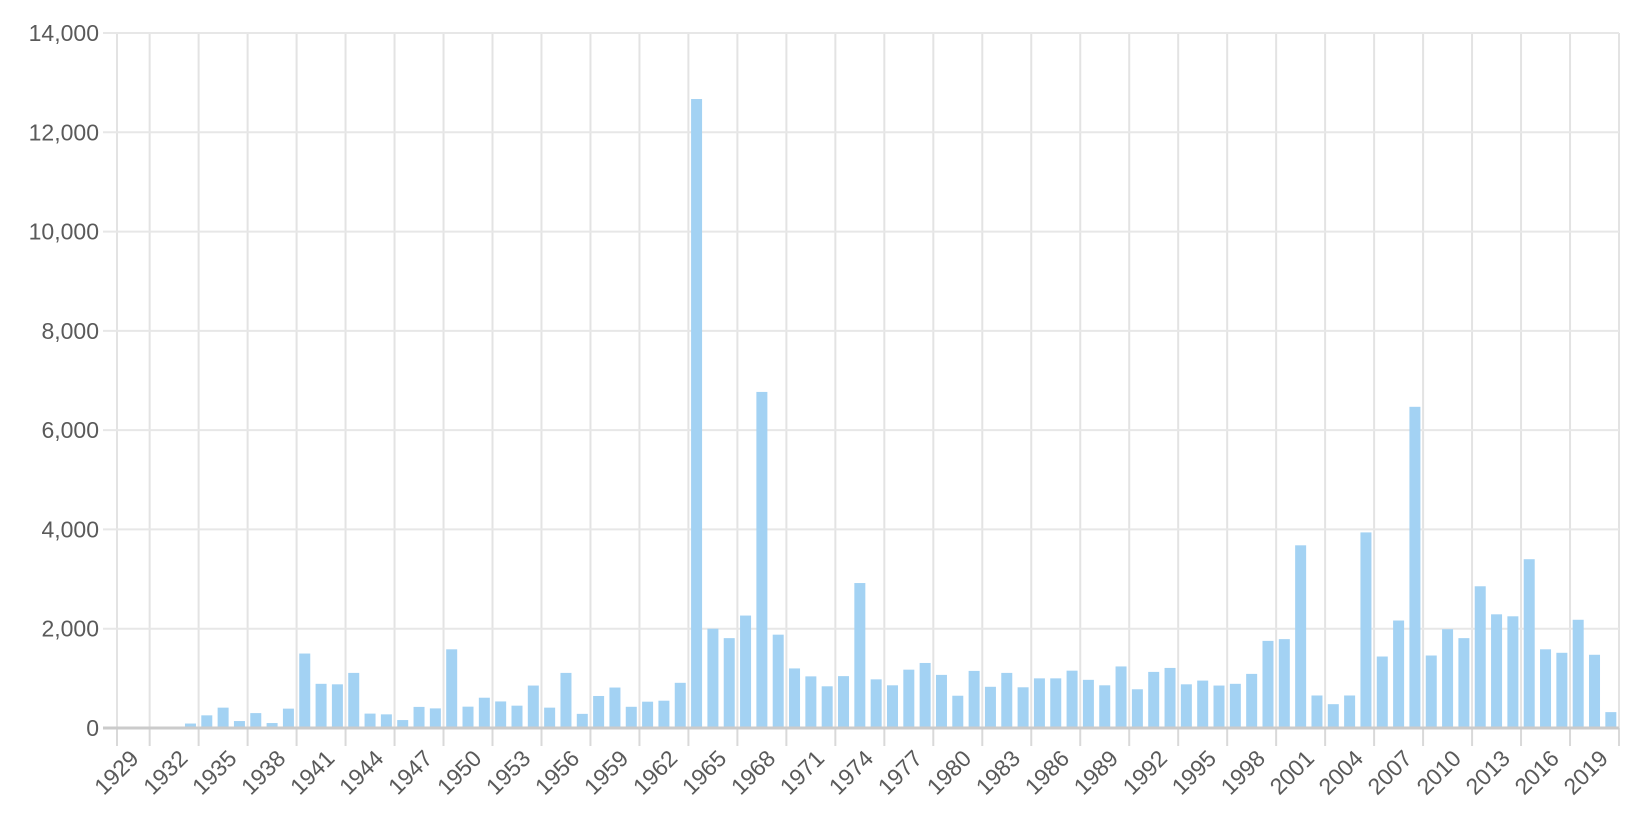  Describe the element at coordinates (1268, 684) in the screenshot. I see `bar-1999` at that location.